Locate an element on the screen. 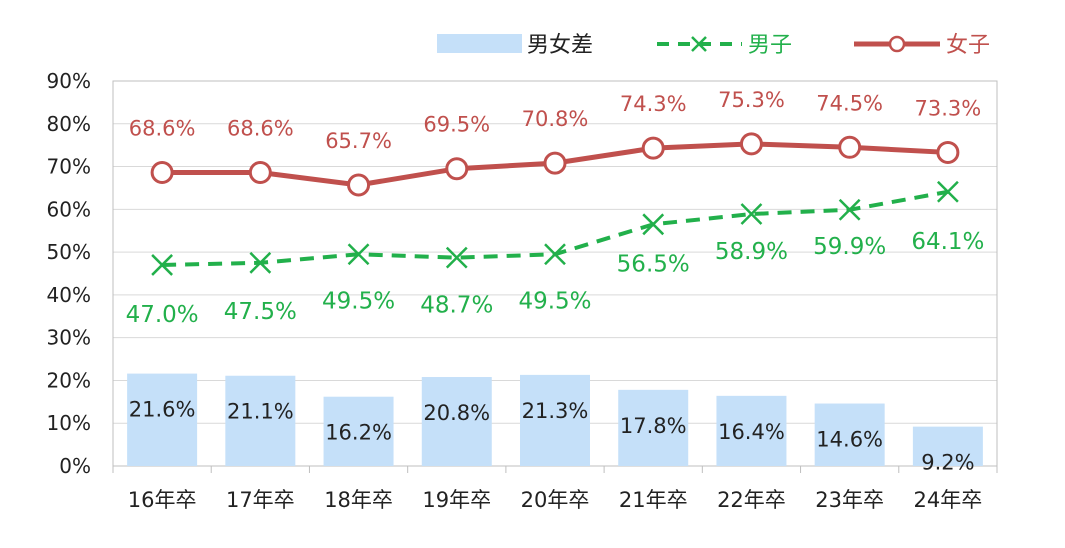 The height and width of the screenshot is (548, 1065). female-data-label: 73.3% is located at coordinates (948, 108).